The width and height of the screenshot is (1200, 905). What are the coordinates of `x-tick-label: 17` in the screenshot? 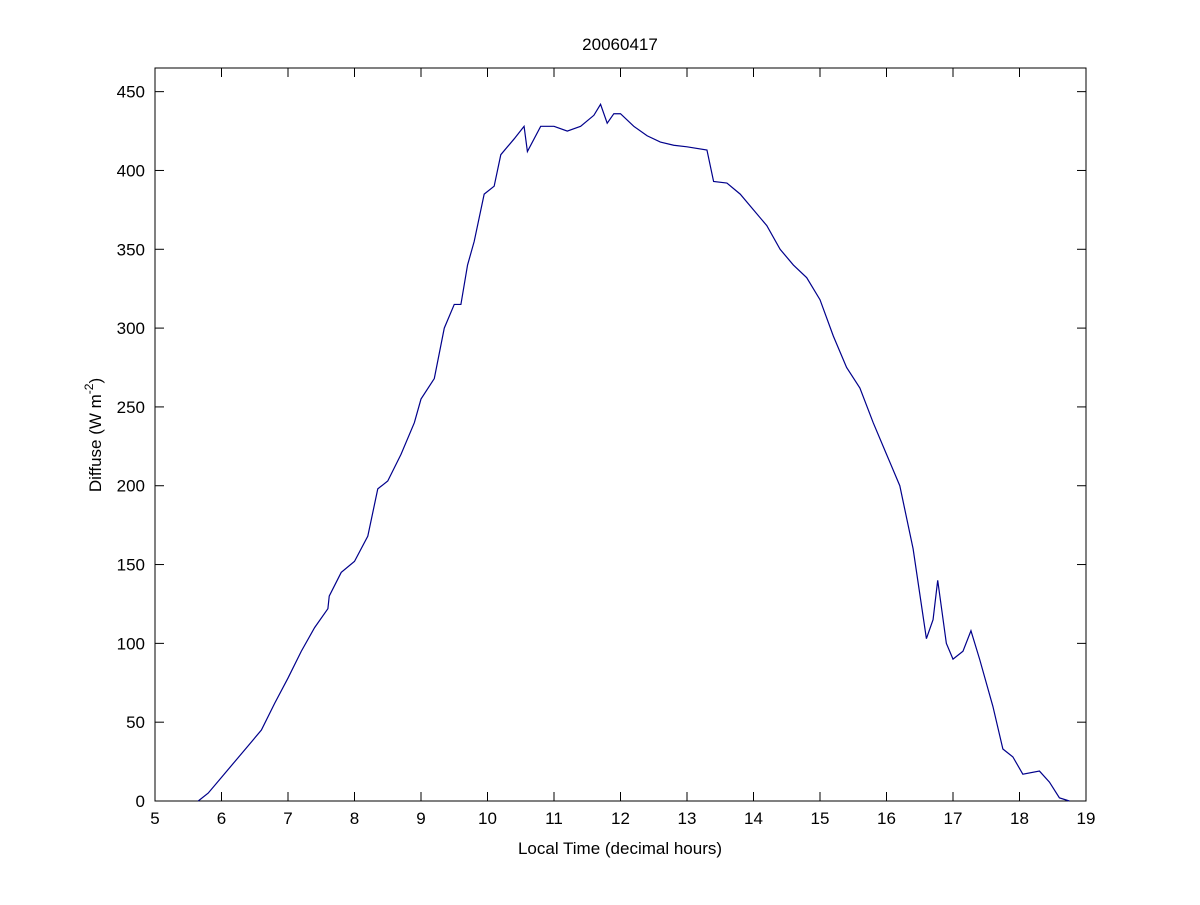 It's located at (953, 818).